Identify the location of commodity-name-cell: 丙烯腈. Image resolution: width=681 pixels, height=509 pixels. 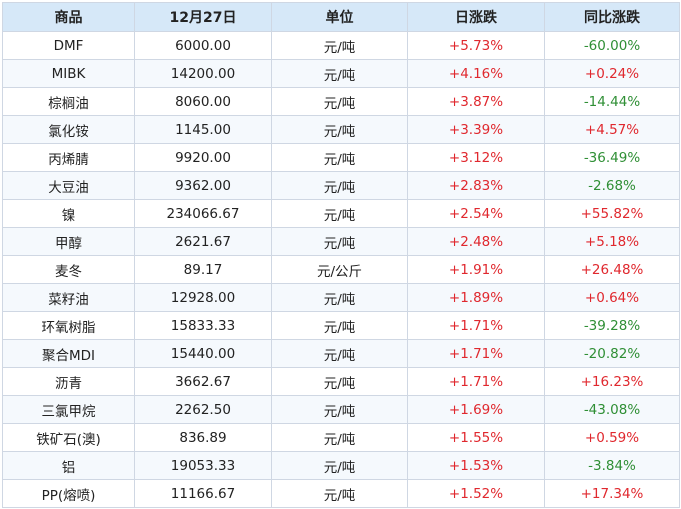
(68, 157).